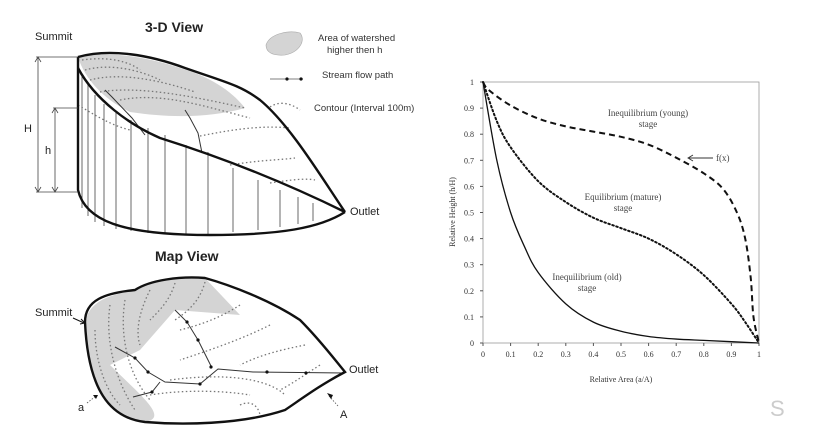  What do you see at coordinates (623, 197) in the screenshot?
I see `mature-stage-label-1: Equilibrium (mature)` at bounding box center [623, 197].